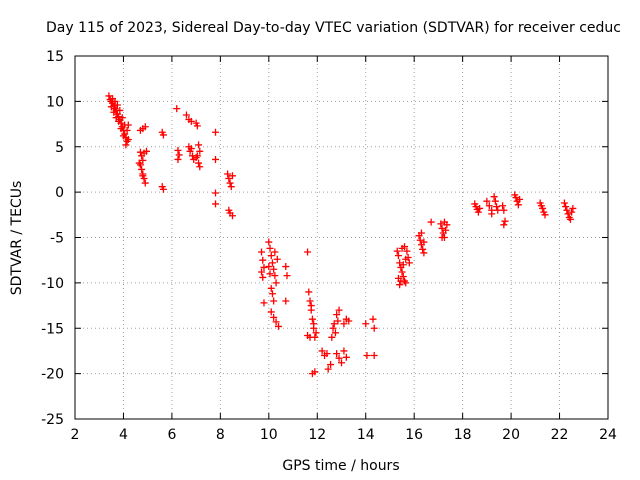 The width and height of the screenshot is (640, 480). What do you see at coordinates (55, 102) in the screenshot?
I see `y-tick-label: 10` at bounding box center [55, 102].